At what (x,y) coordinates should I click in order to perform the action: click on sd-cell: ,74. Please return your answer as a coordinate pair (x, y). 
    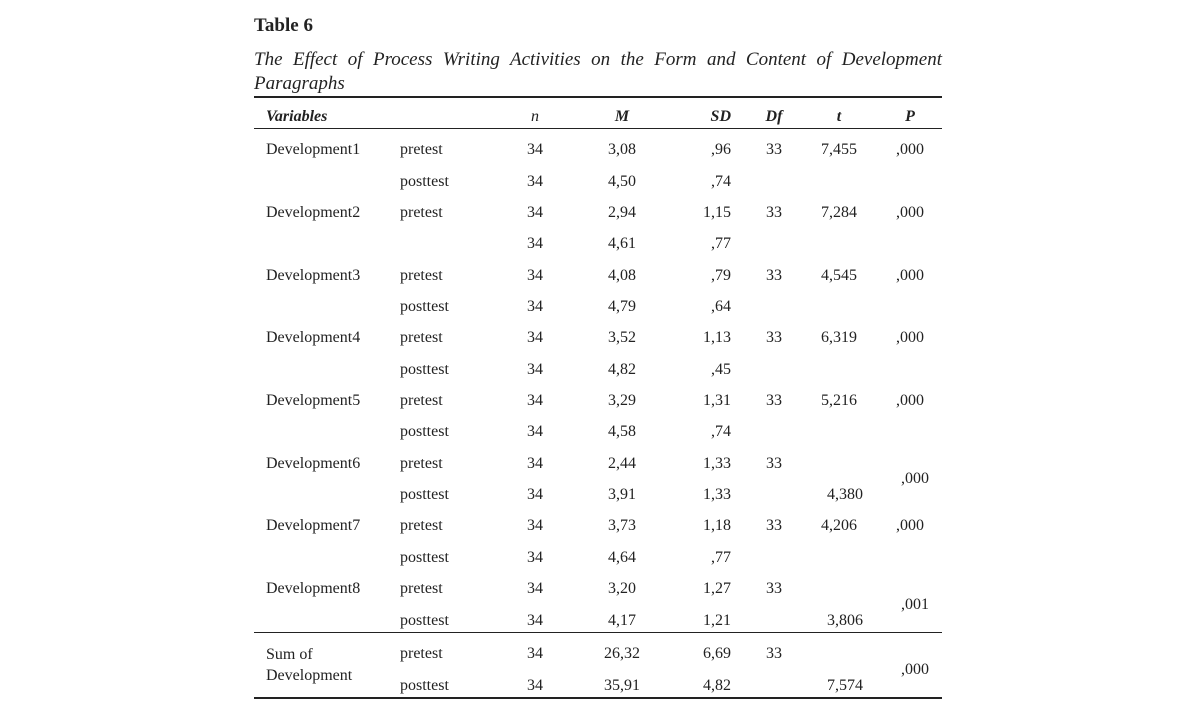
    Looking at the image, I should click on (721, 431).